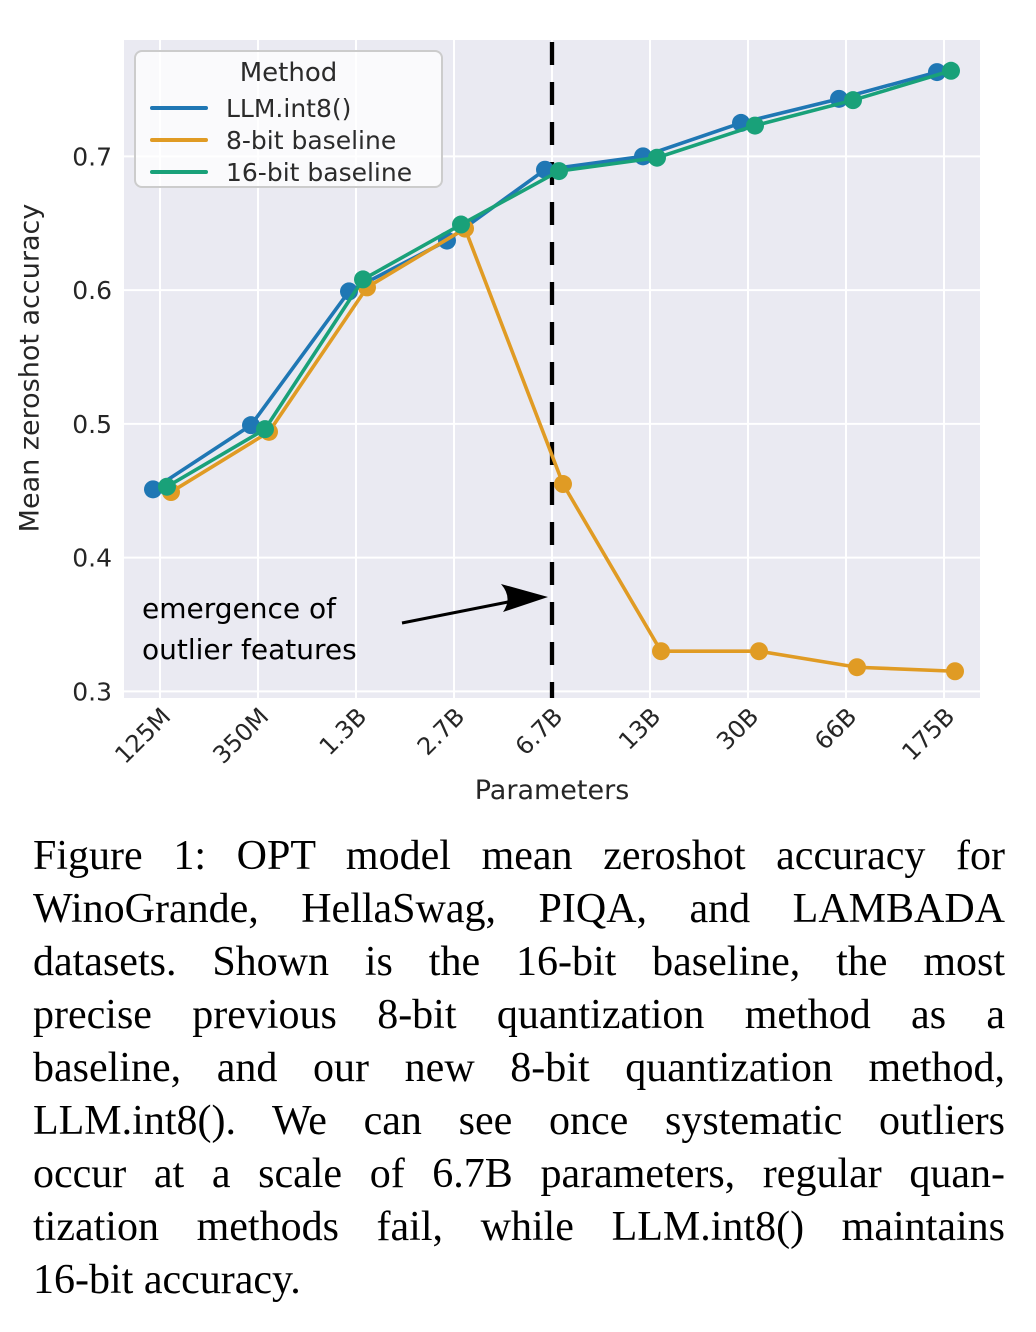  I want to click on svg-text: 66B, so click(835, 728).